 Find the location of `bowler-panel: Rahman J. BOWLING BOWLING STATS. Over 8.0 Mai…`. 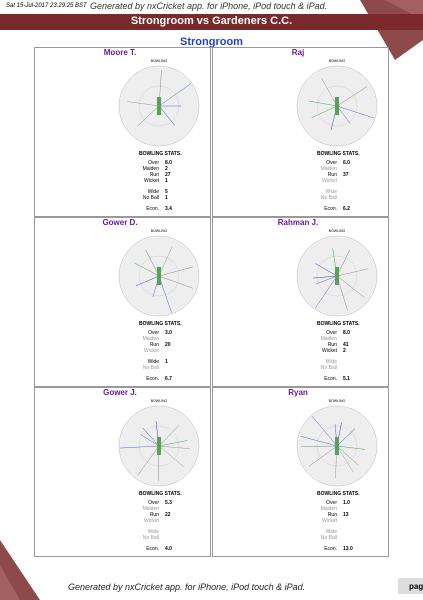

bowler-panel: Rahman J. BOWLING BOWLING STATS. Over 8.0 Mai… is located at coordinates (300, 302).